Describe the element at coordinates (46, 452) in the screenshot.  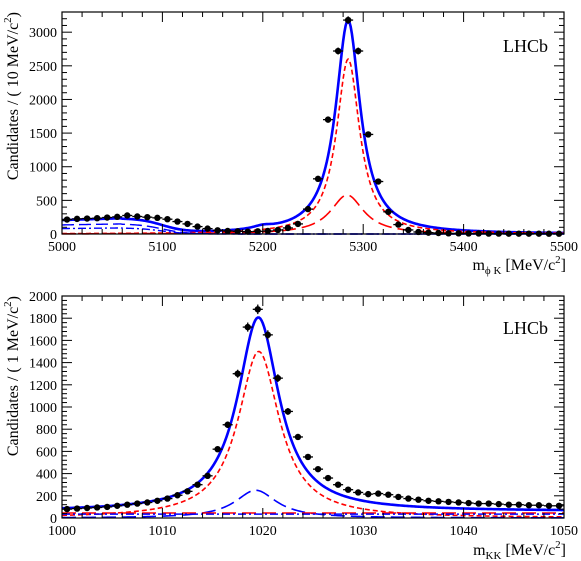
I see `y-tick-label: 600` at that location.